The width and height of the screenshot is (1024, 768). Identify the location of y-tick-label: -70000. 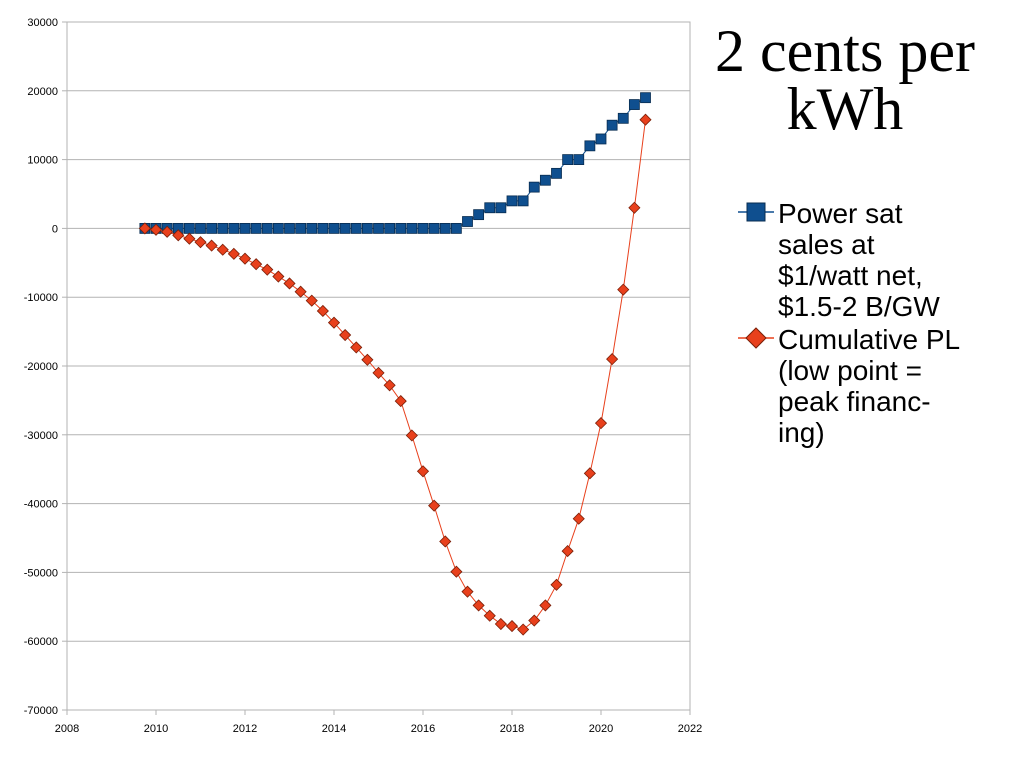
(41, 711).